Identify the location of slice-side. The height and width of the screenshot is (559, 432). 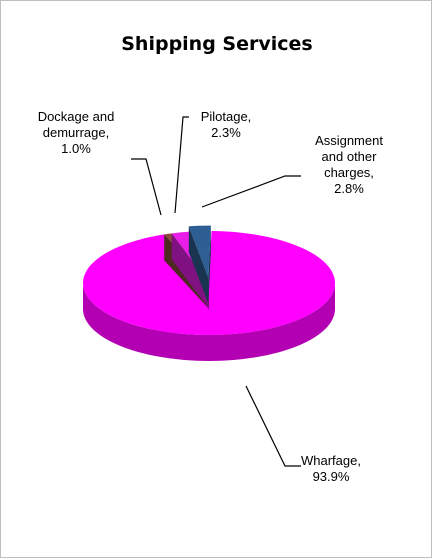
(209, 322).